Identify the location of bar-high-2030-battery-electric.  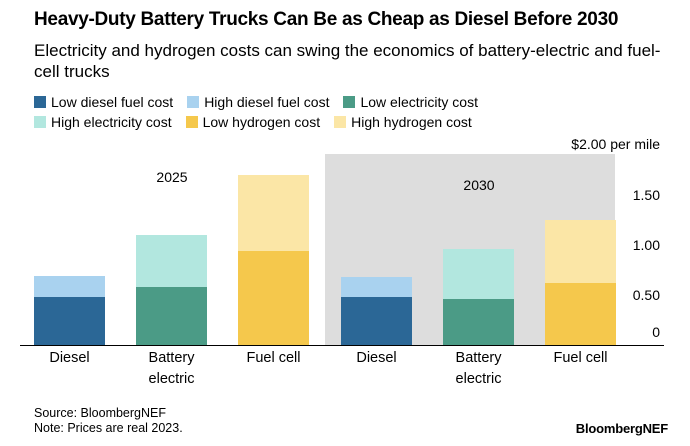
(478, 274).